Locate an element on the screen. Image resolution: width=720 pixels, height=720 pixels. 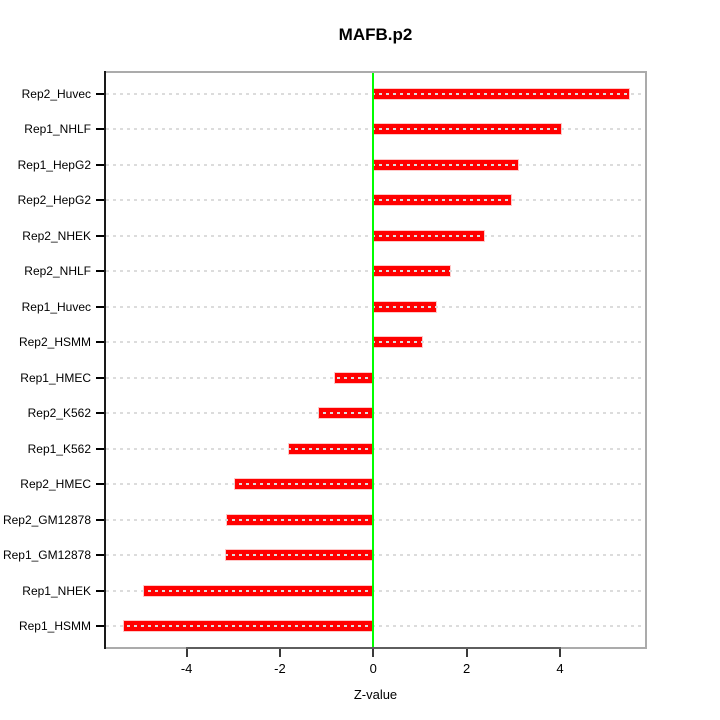
category-label: Rep1_K562 is located at coordinates (59, 448).